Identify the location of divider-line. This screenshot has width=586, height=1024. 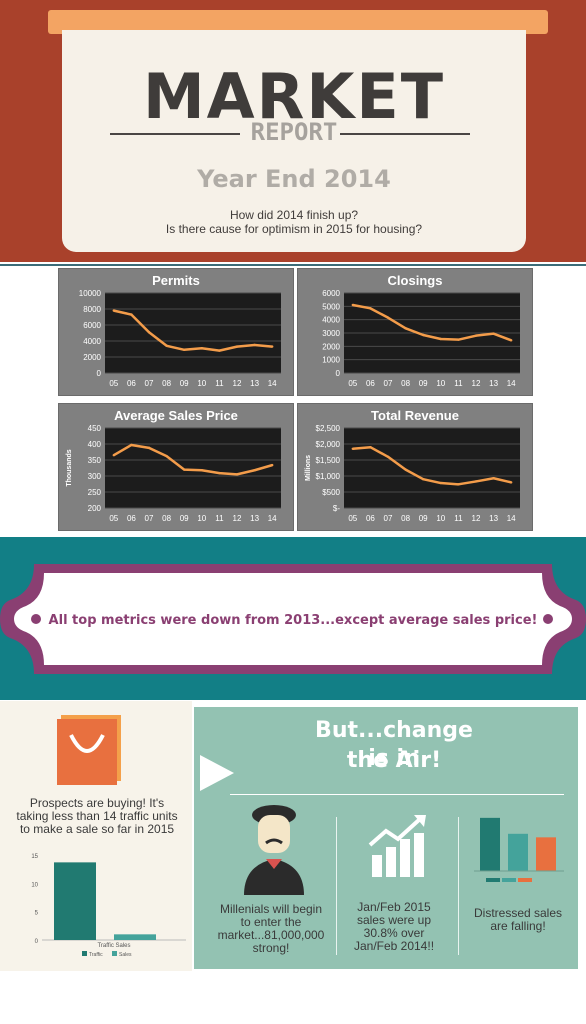
(293, 265).